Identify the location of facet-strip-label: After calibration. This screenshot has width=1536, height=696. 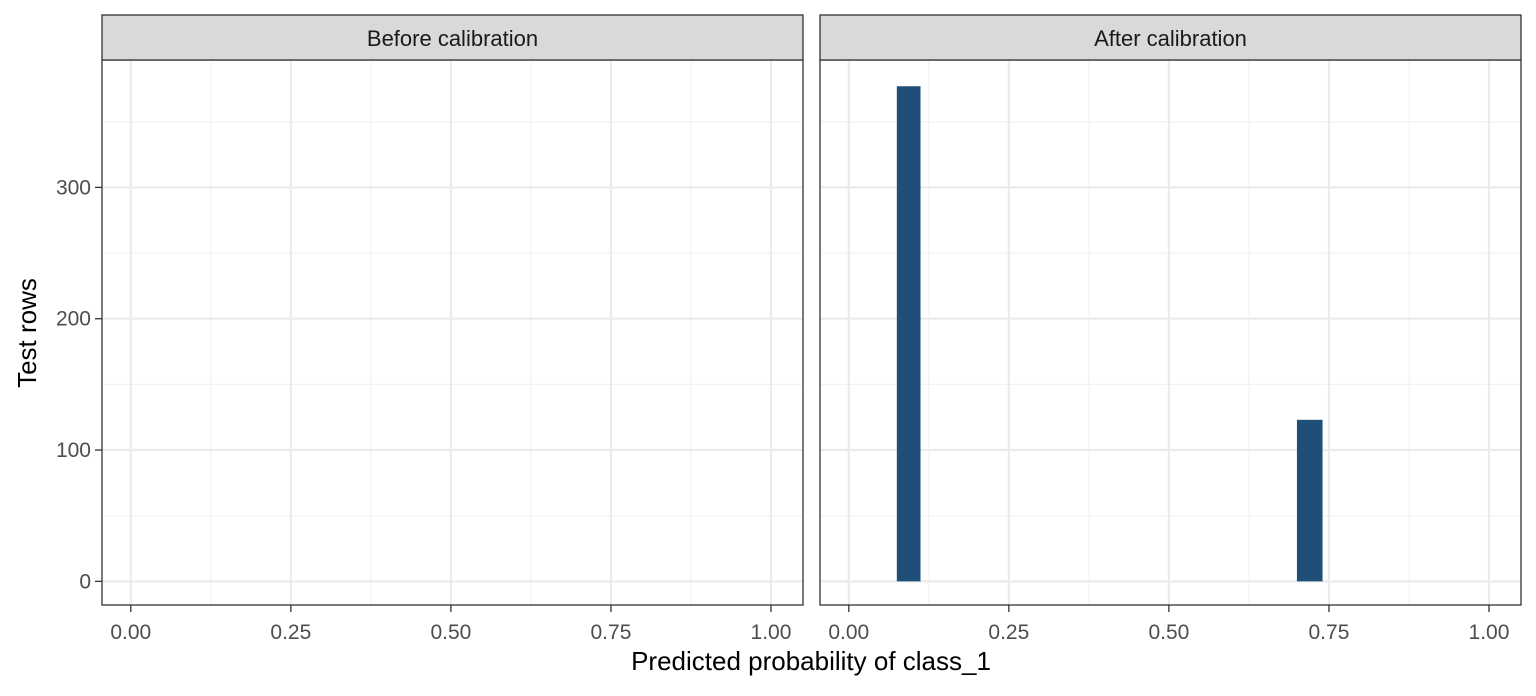
(1170, 38).